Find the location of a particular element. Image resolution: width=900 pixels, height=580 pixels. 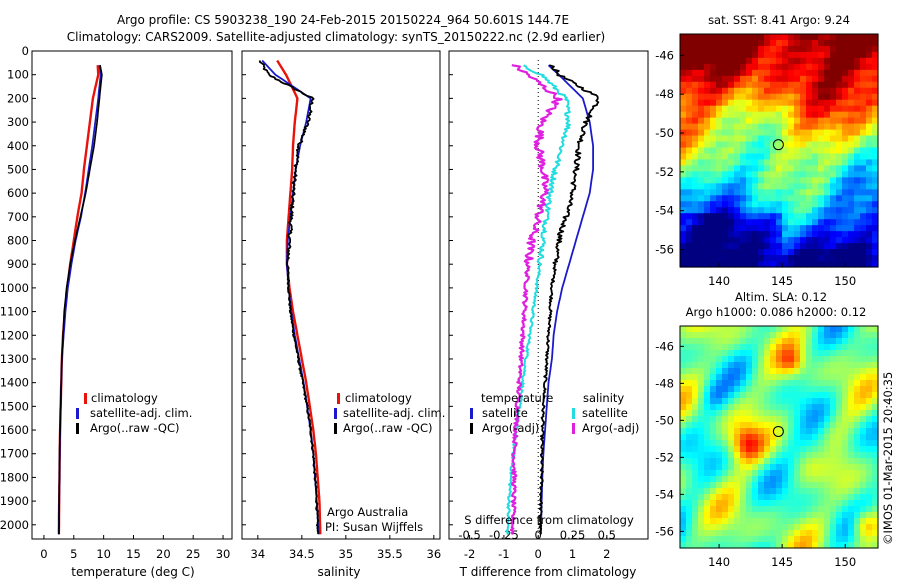

legend-label-argo: Argo(..raw -QC) is located at coordinates (388, 428).